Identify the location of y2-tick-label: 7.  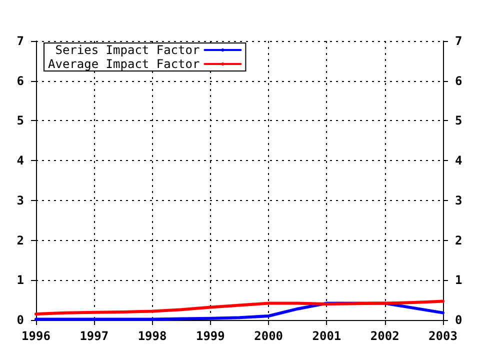
(458, 41).